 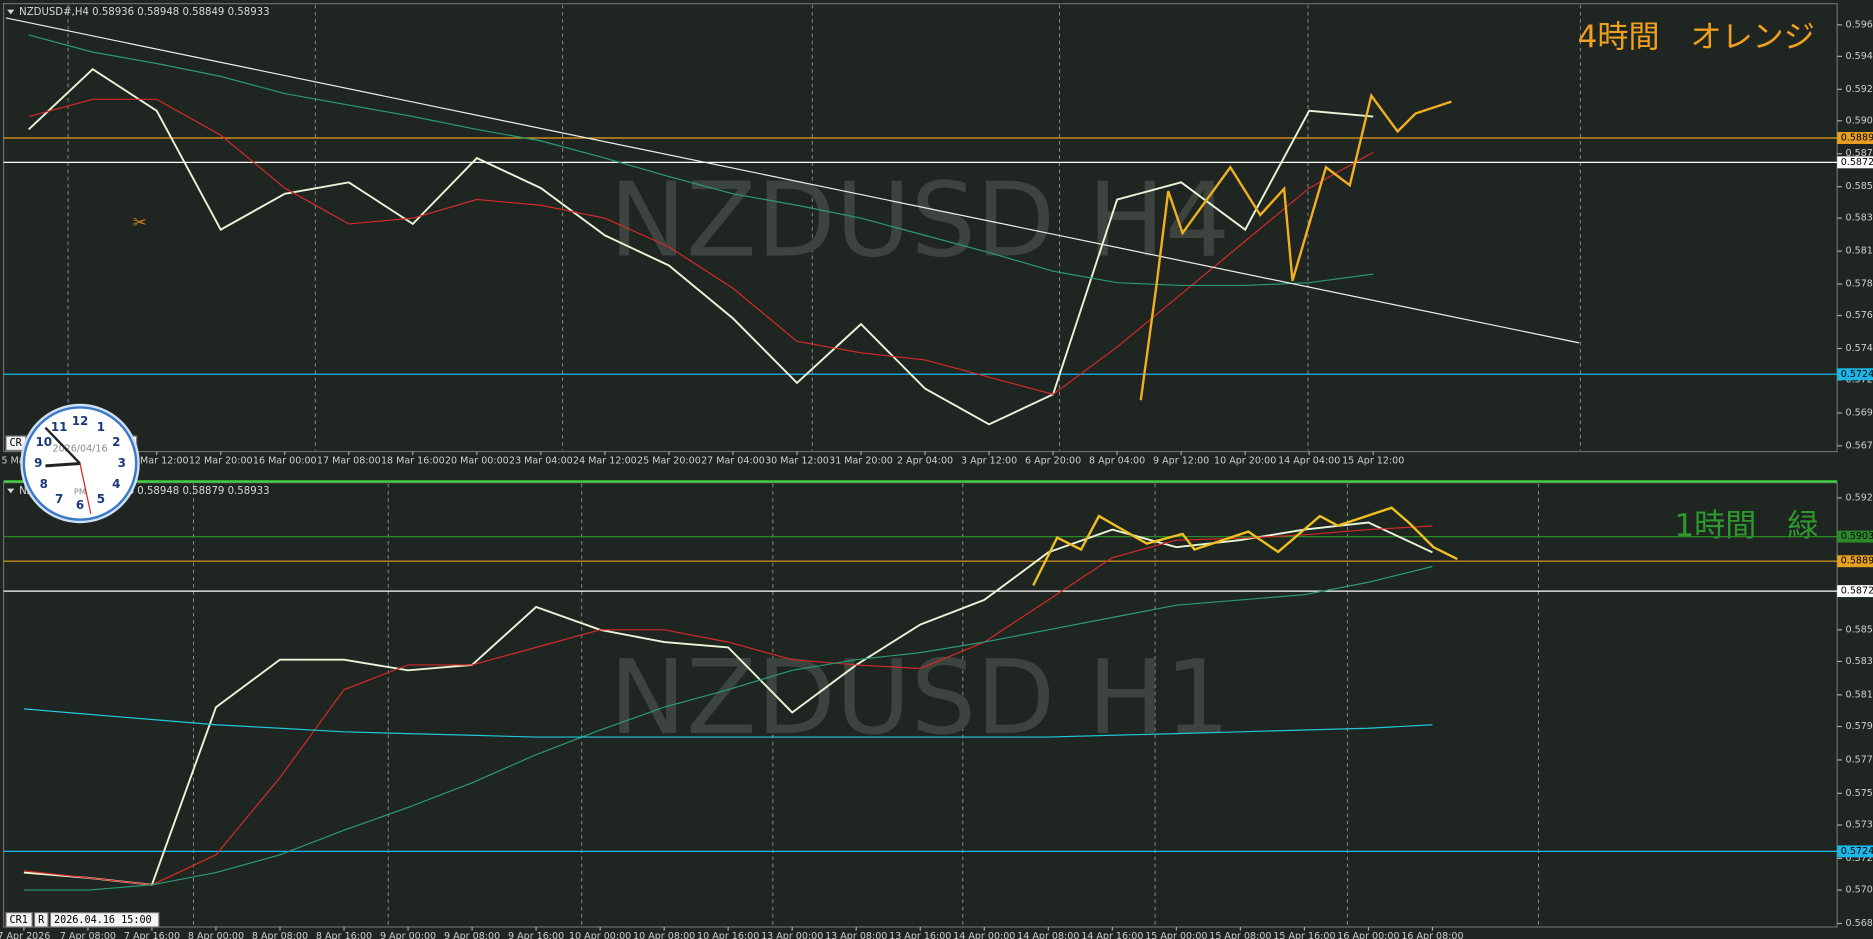 I want to click on x-tick-label: 9 Apr 08:00, so click(x=472, y=935).